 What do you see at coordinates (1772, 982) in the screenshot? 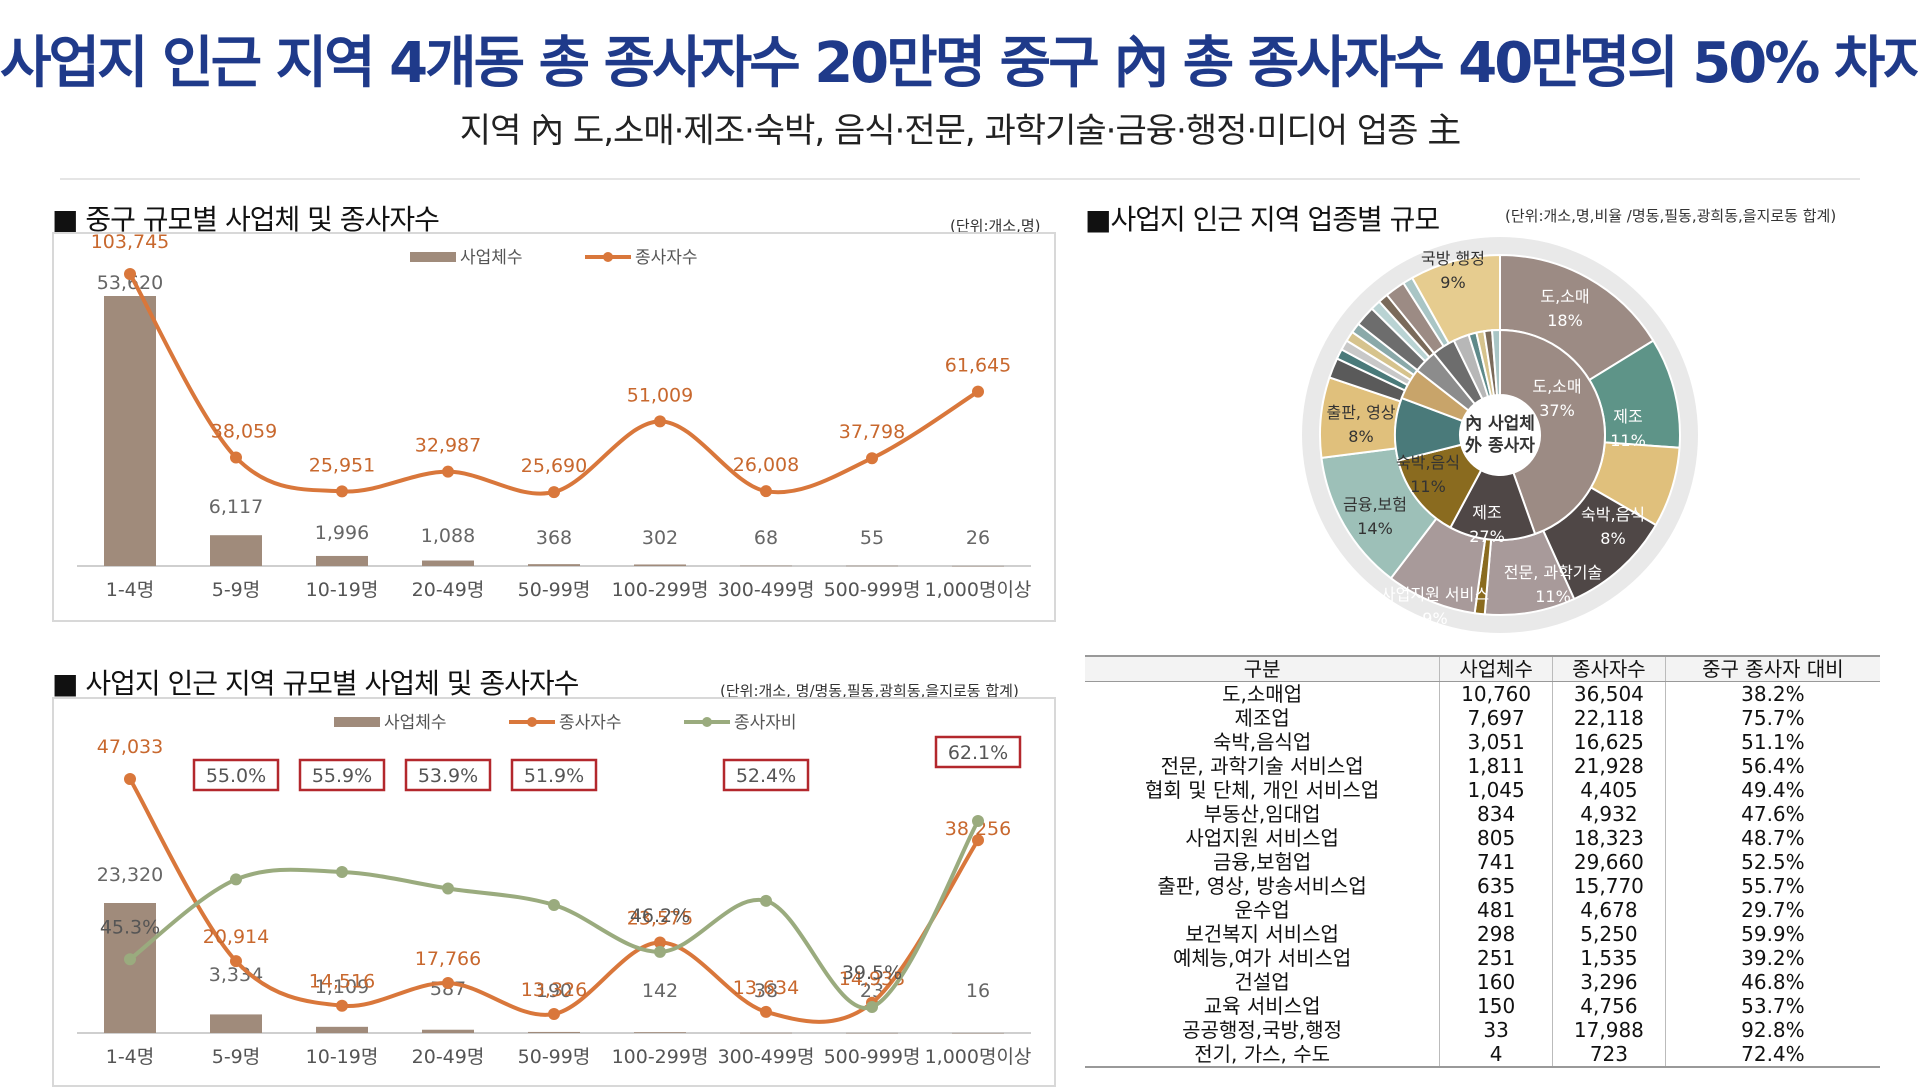
I see `table-cell: 46.8%` at bounding box center [1772, 982].